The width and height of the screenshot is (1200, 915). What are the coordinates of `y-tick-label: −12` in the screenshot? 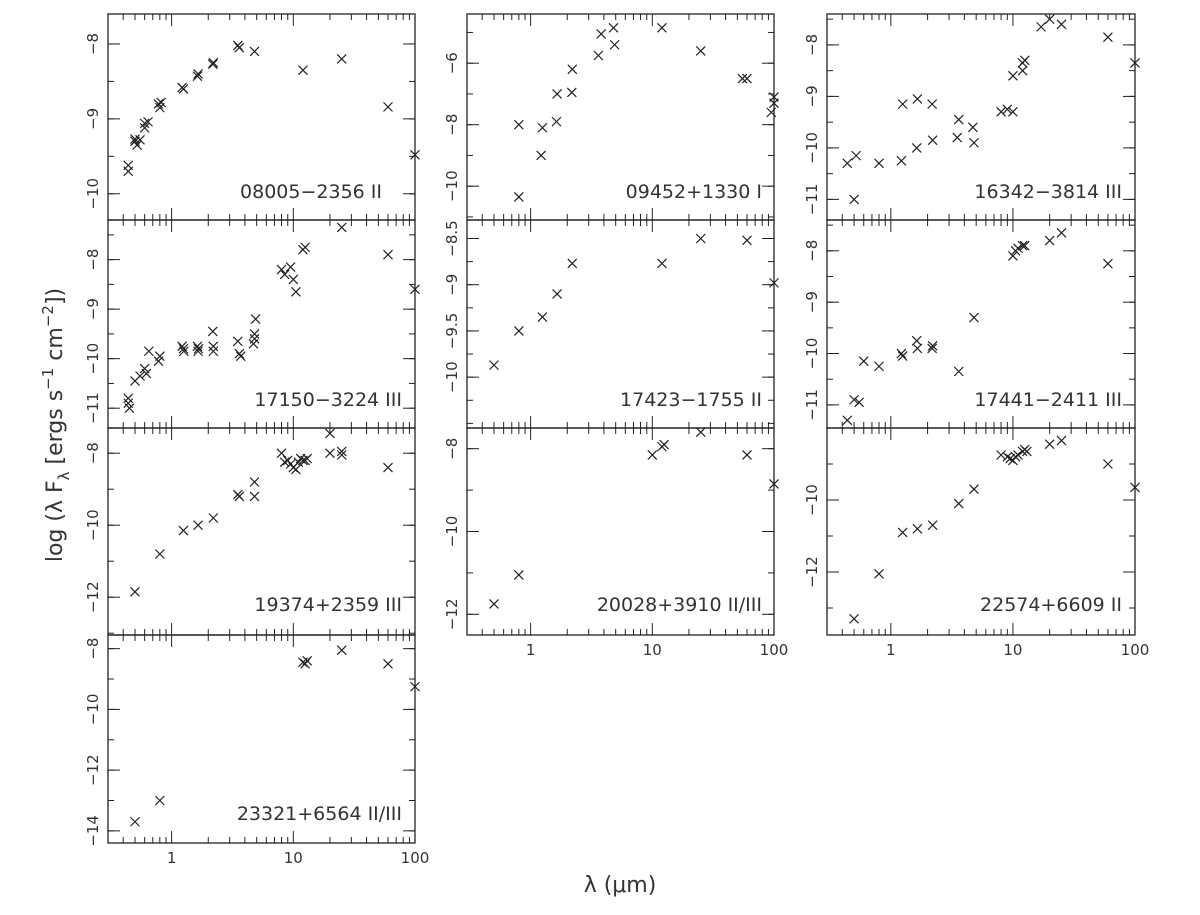 It's located at (812, 572).